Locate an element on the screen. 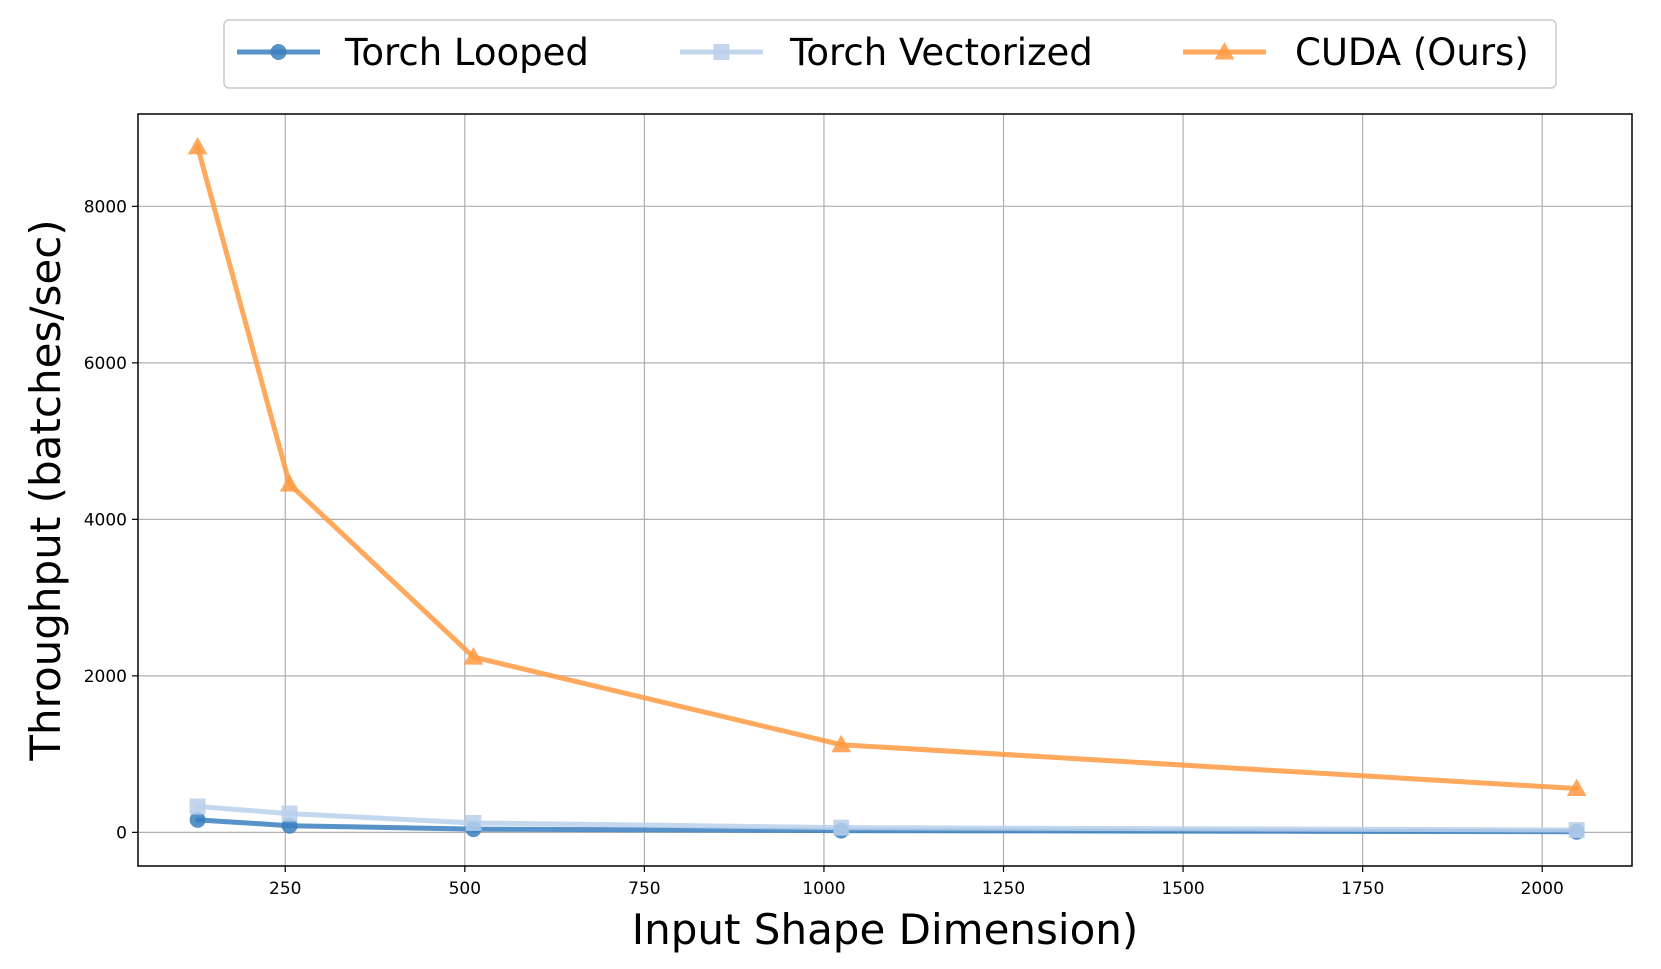 This screenshot has width=1661, height=969. x-tick-label: 750 is located at coordinates (644, 889).